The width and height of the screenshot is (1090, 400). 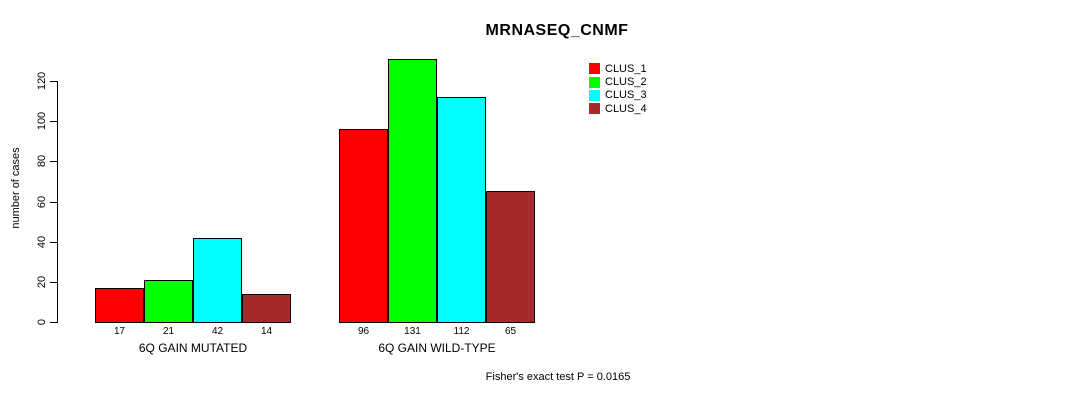 I want to click on bar-value-label: 112, so click(x=461, y=331).